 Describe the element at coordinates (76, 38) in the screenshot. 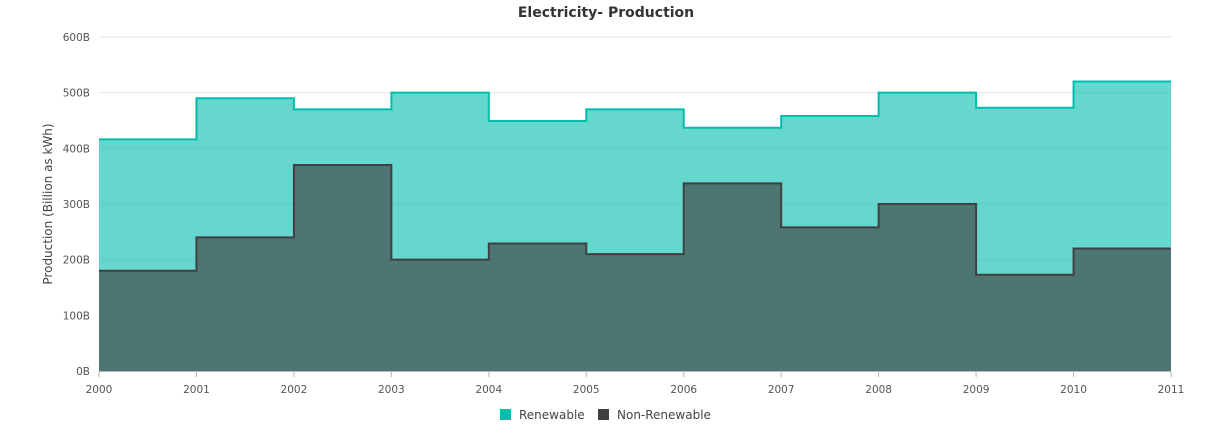

I see `y-tick-label: 600B` at that location.